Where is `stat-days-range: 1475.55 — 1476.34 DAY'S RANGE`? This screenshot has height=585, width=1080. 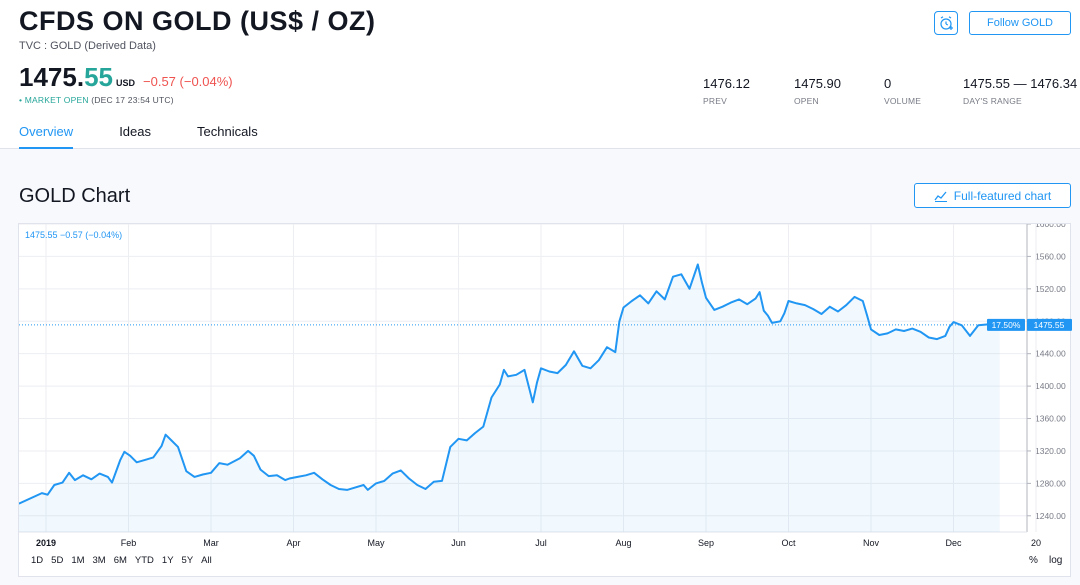
stat-days-range: 1475.55 — 1476.34 DAY'S RANGE is located at coordinates (1020, 91).